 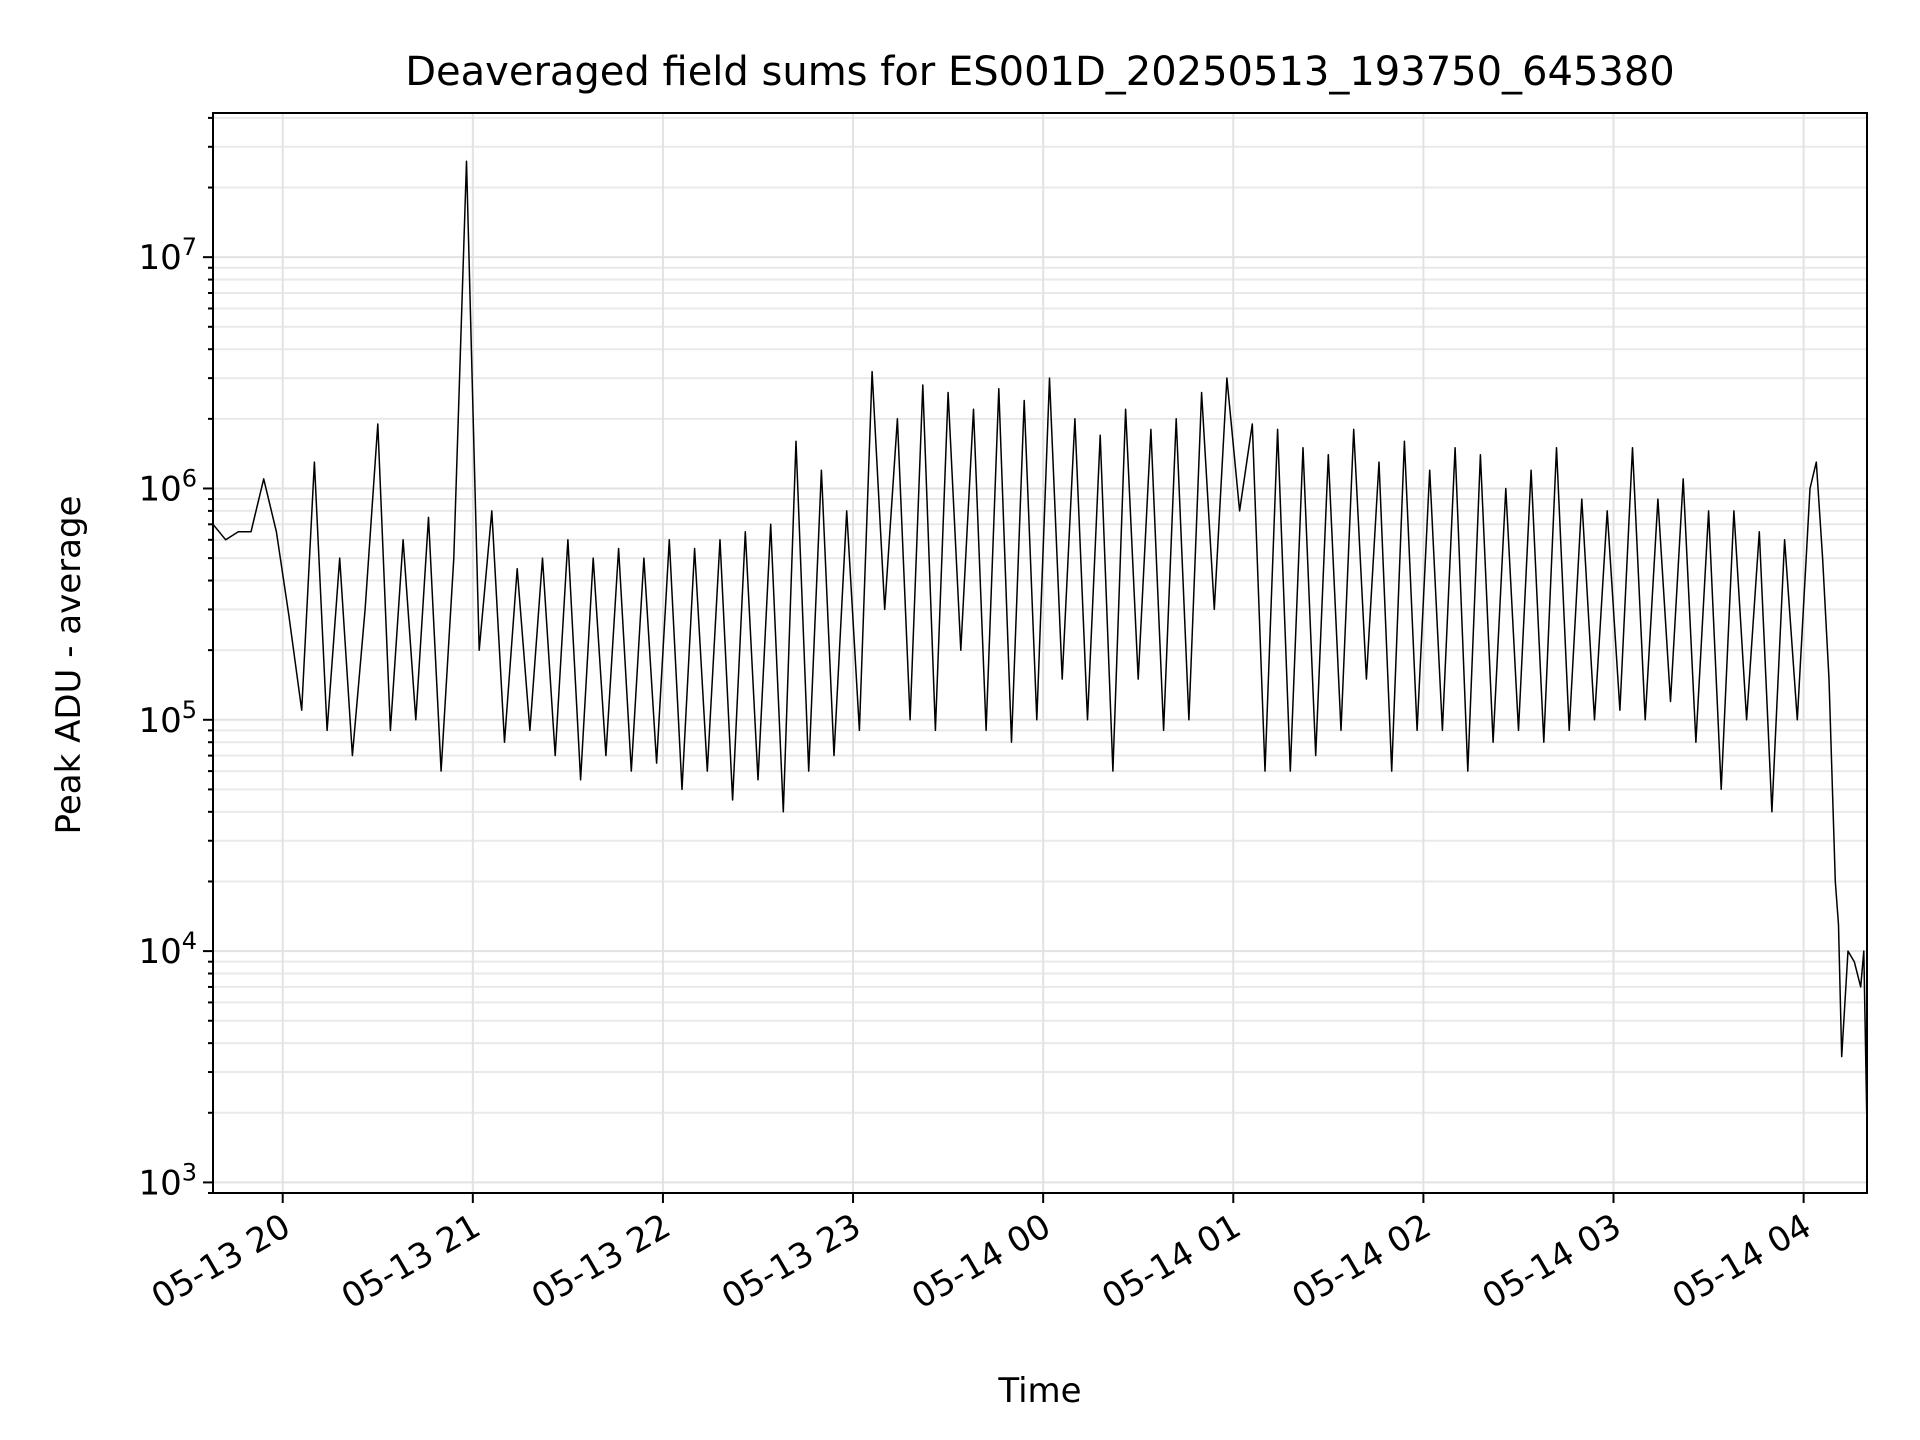 I want to click on y-tick-label: 10⁵, so click(x=167, y=718).